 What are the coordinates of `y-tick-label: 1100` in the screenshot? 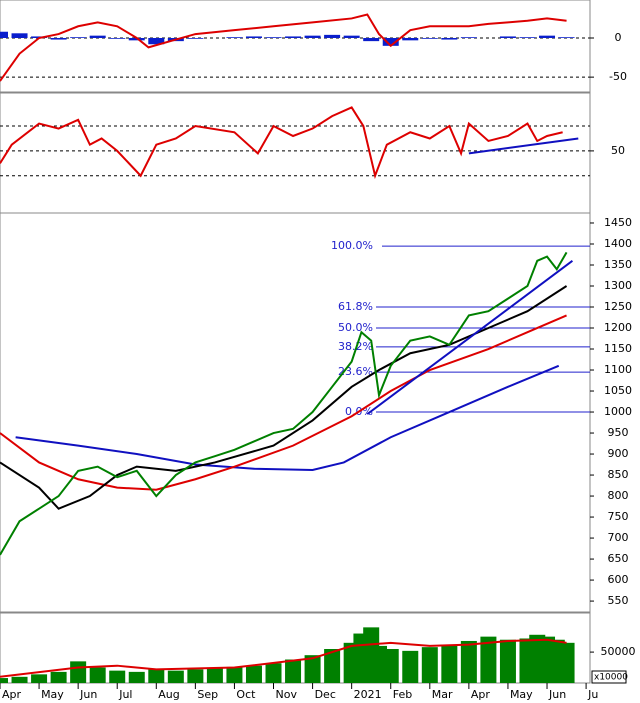 It's located at (618, 369).